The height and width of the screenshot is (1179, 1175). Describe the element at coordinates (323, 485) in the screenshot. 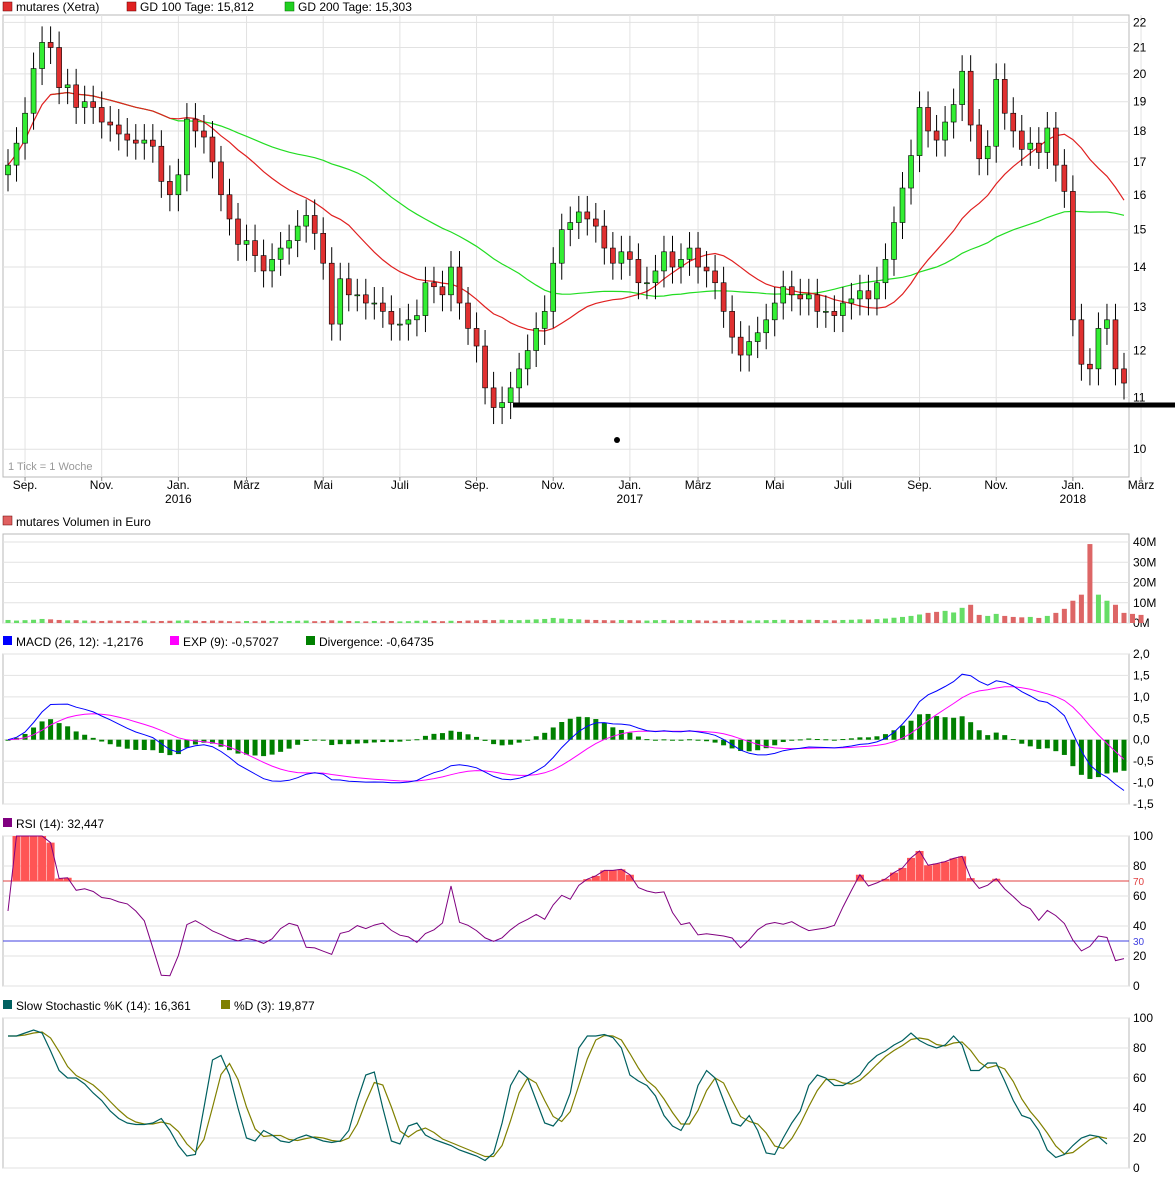

I see `x-month-label: Mai` at that location.